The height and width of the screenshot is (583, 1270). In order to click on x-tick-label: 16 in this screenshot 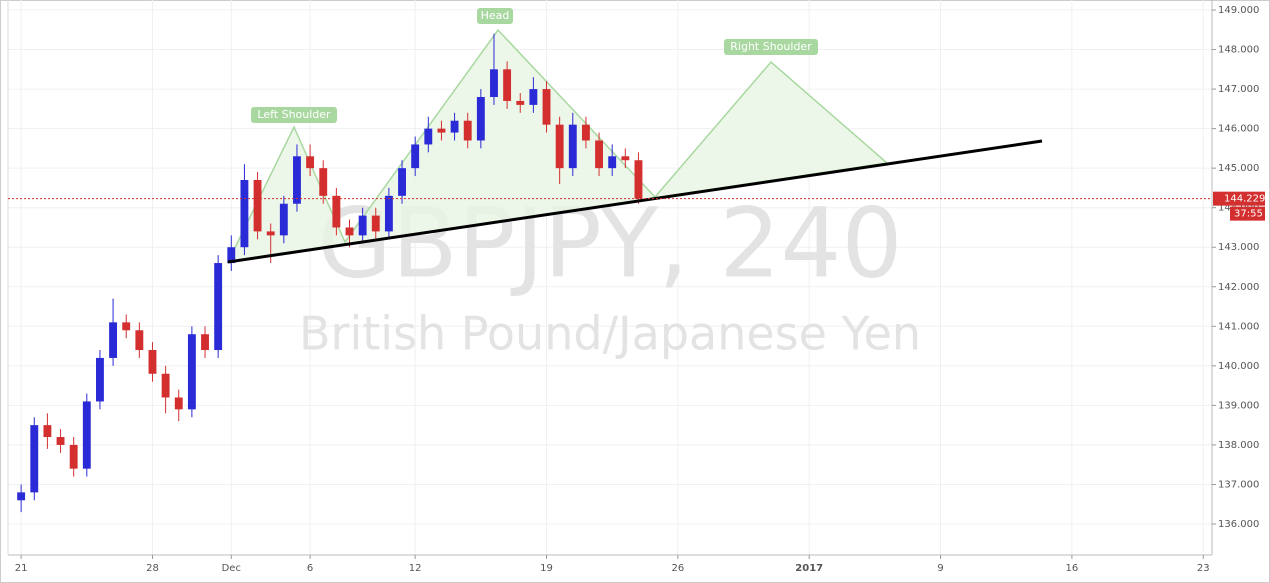, I will do `click(1072, 568)`.